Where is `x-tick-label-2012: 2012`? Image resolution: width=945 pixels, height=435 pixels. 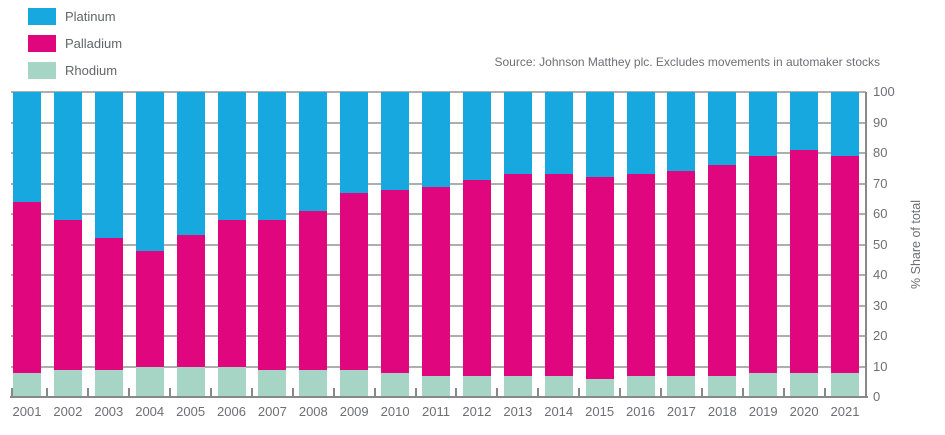 x-tick-label-2012: 2012 is located at coordinates (477, 411).